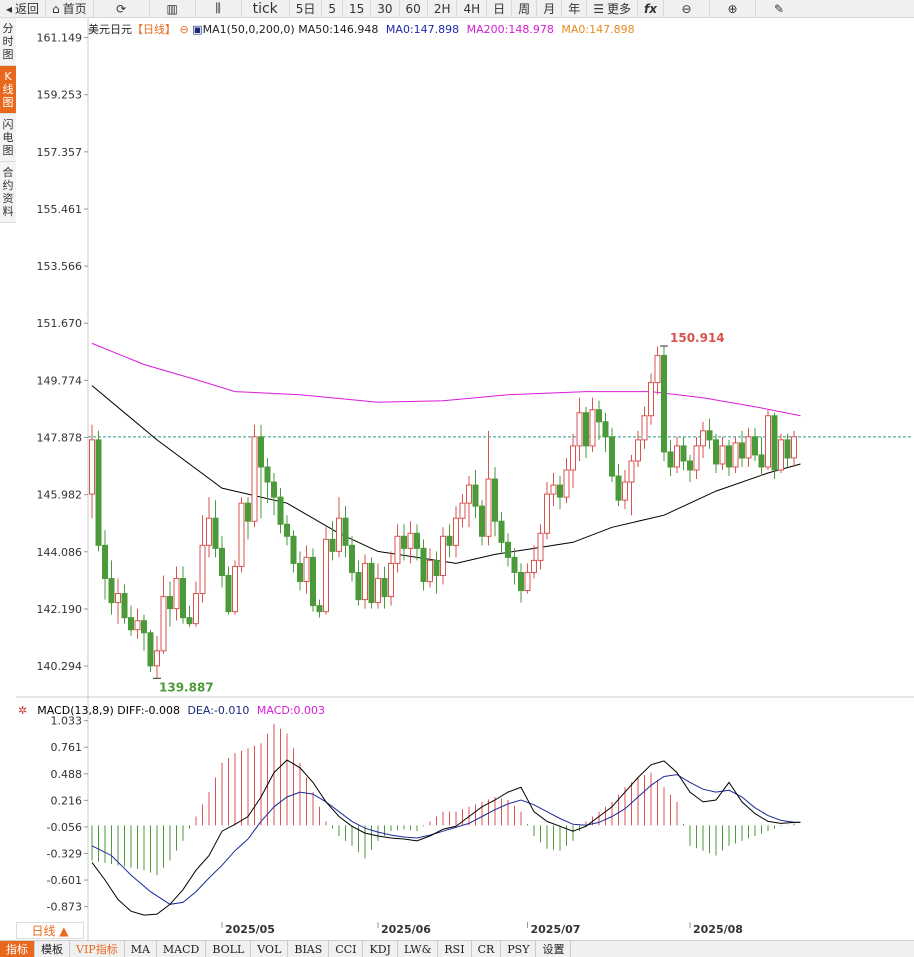 This screenshot has width=914, height=957. I want to click on indicator-tab-14: 设置, so click(554, 949).